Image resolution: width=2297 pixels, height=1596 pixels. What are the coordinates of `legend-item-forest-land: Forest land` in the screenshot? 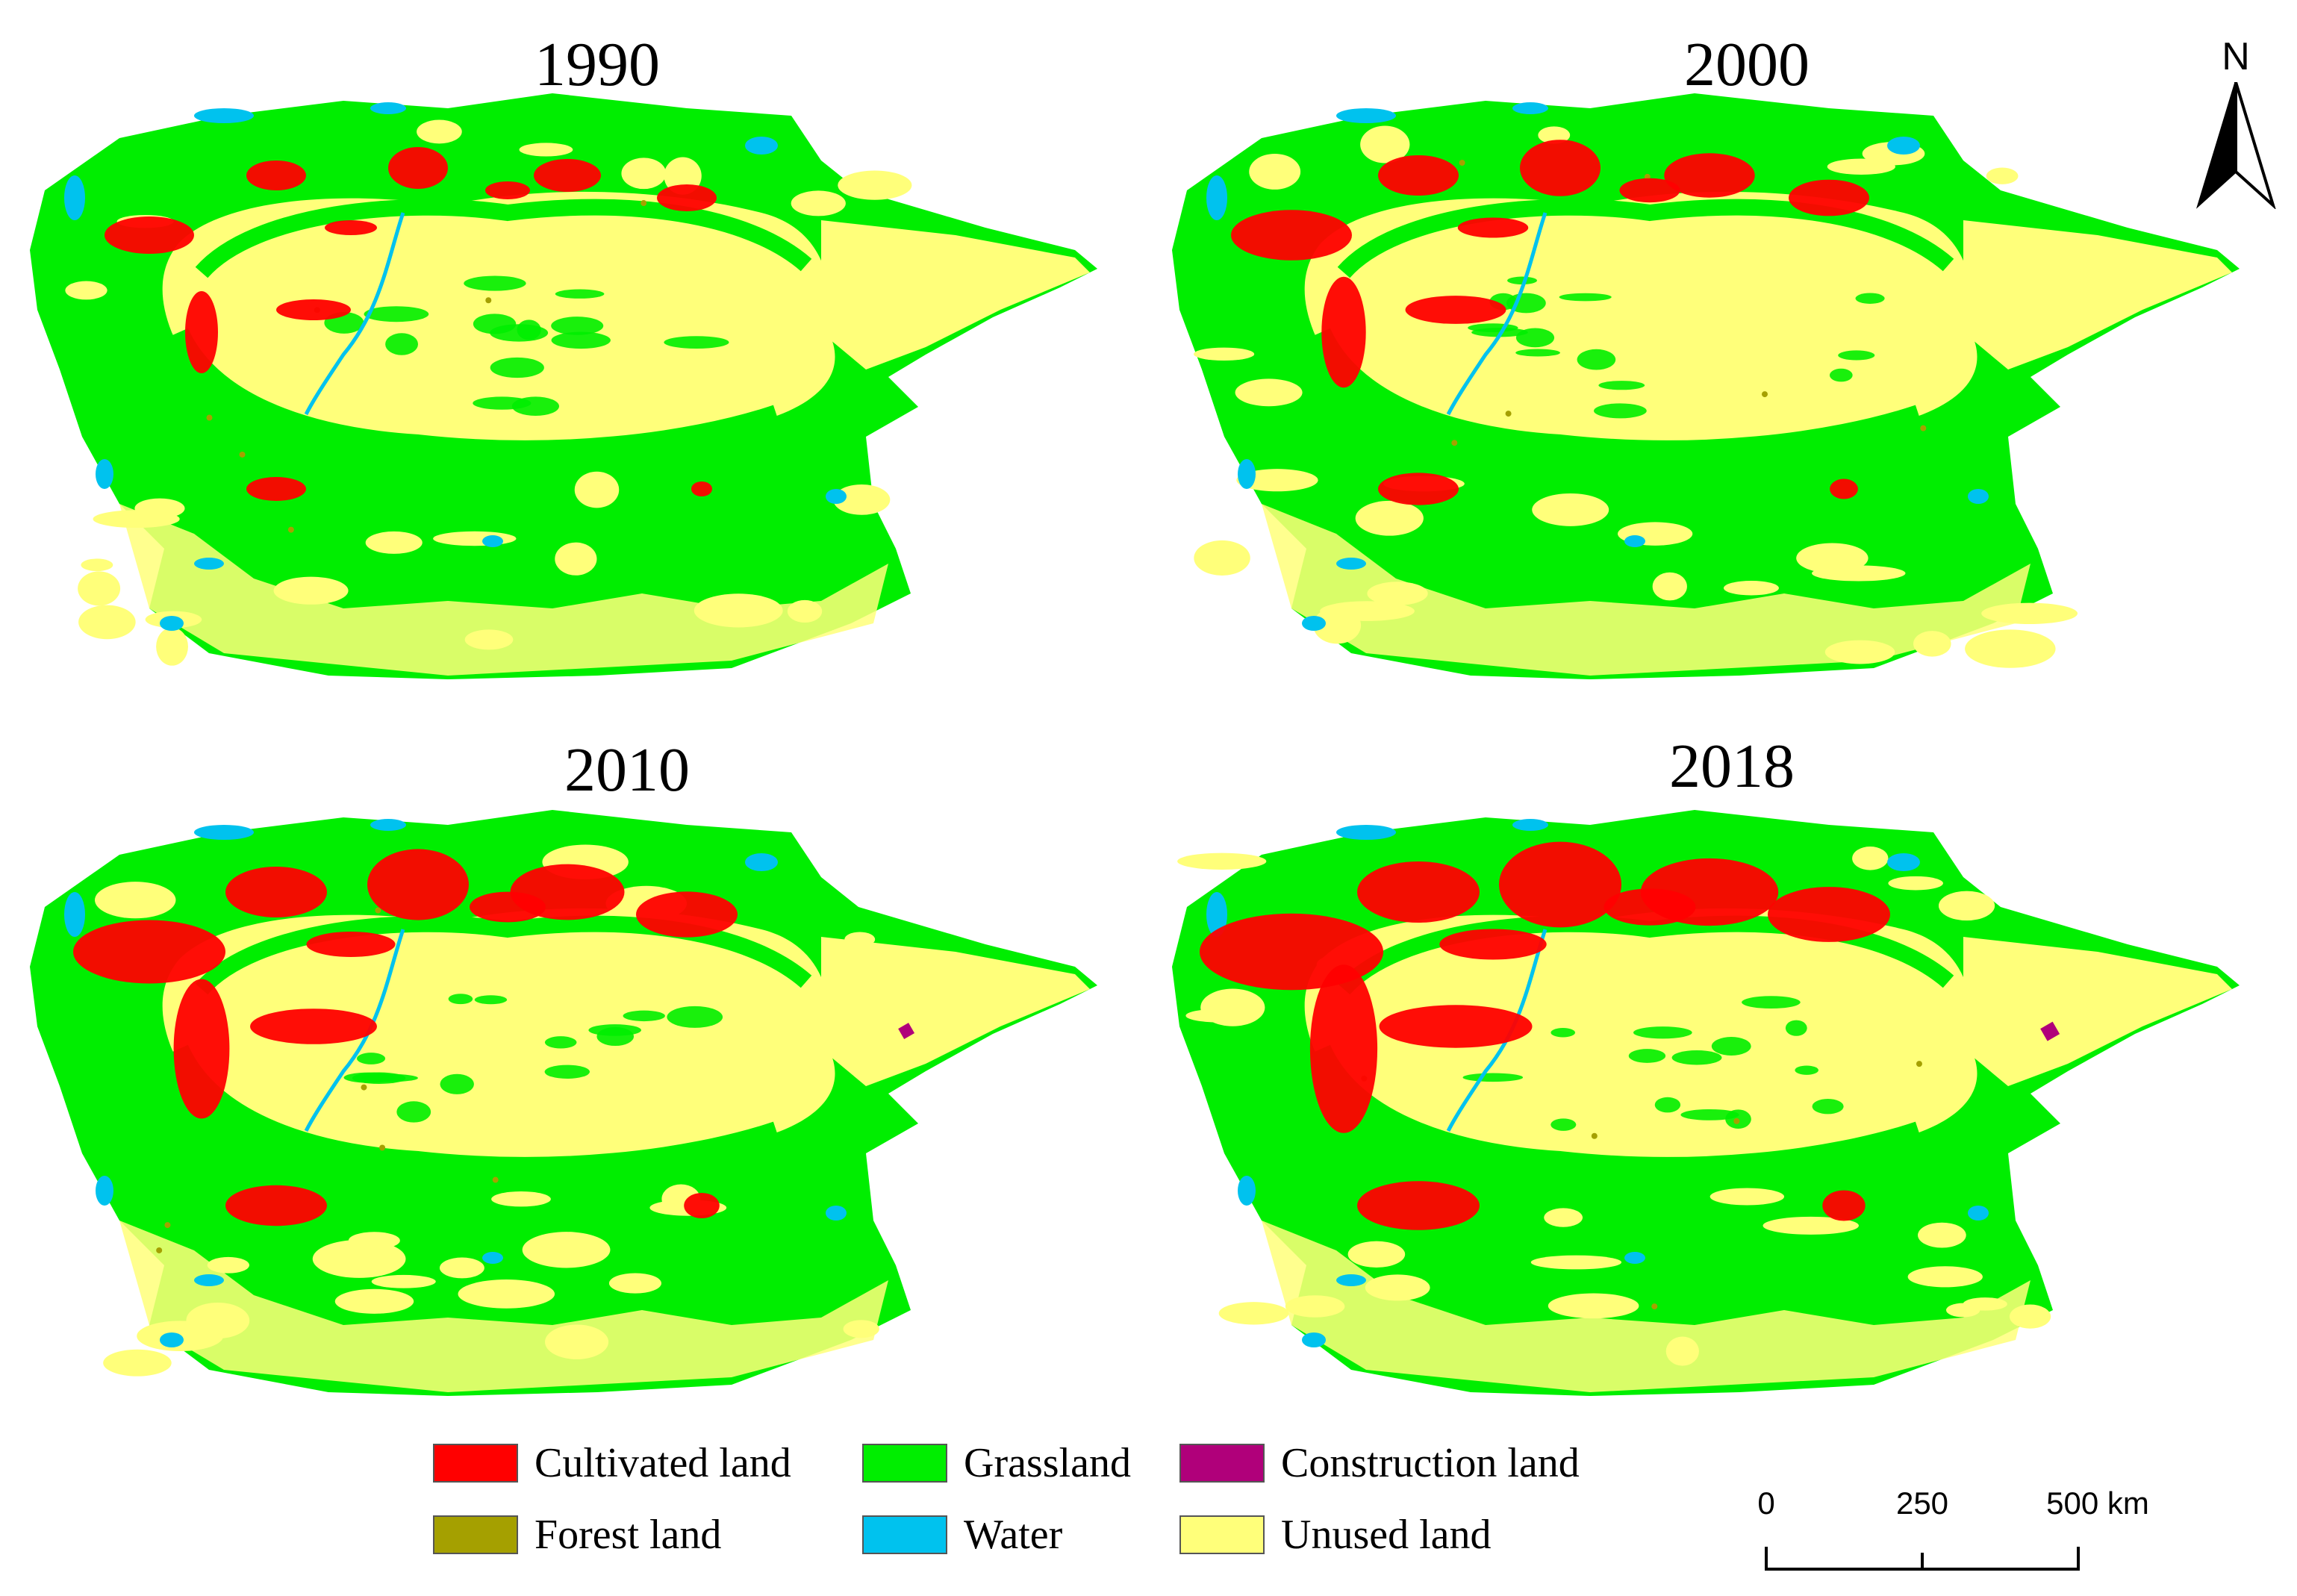 It's located at (577, 1535).